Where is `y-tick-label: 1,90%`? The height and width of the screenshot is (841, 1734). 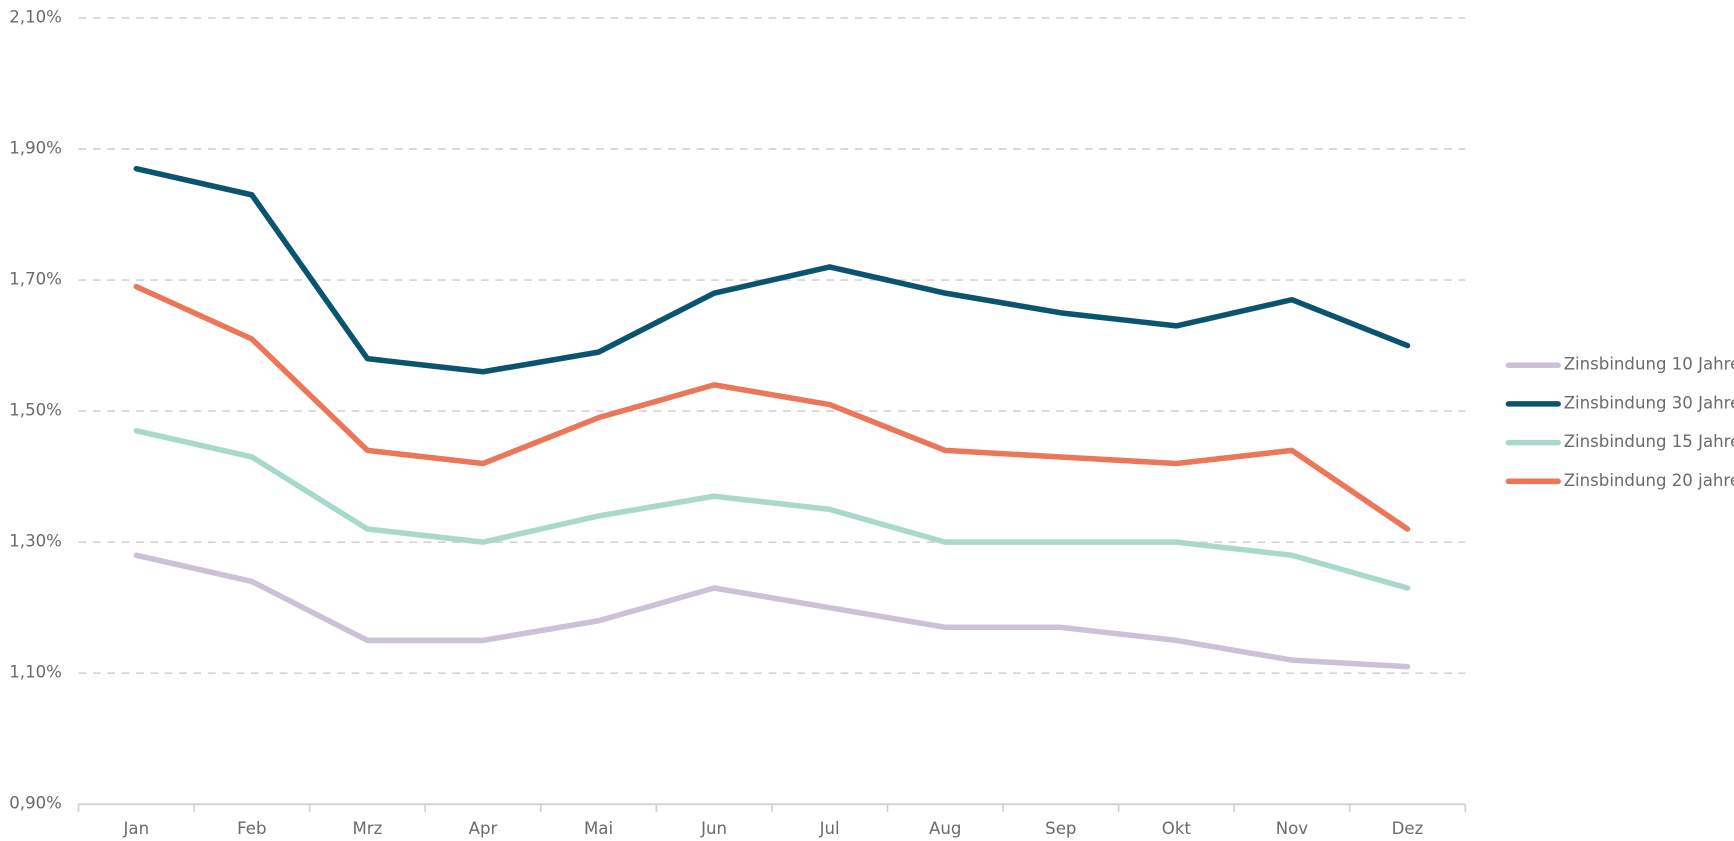 y-tick-label: 1,90% is located at coordinates (35, 148).